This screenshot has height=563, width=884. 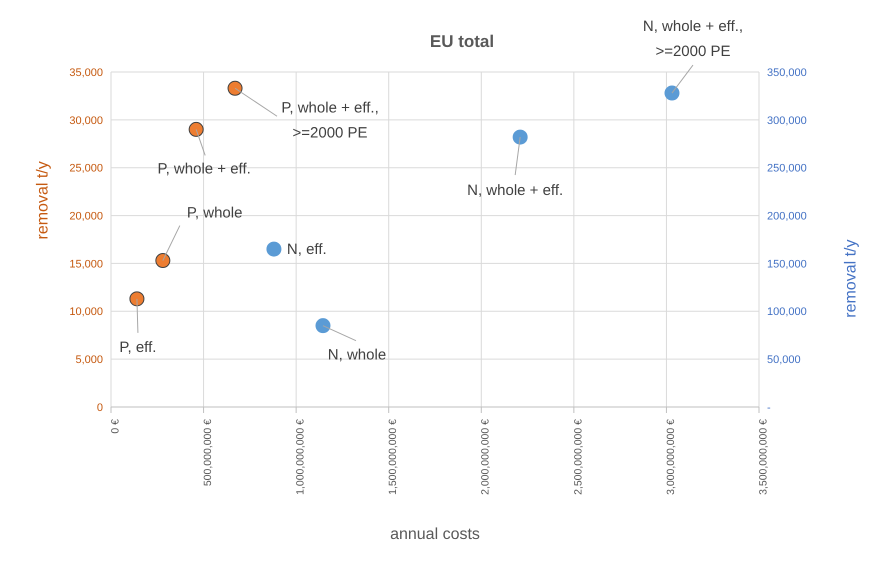 What do you see at coordinates (787, 72) in the screenshot?
I see `y2-tick-label: 350,000` at bounding box center [787, 72].